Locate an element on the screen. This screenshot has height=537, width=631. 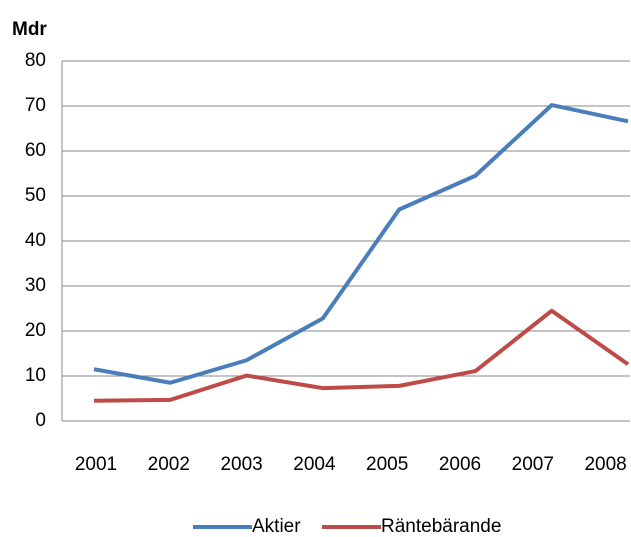
y-tick-label: 20 is located at coordinates (35, 330).